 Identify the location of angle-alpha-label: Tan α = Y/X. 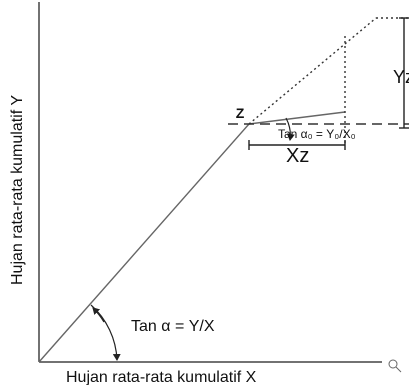
(173, 326).